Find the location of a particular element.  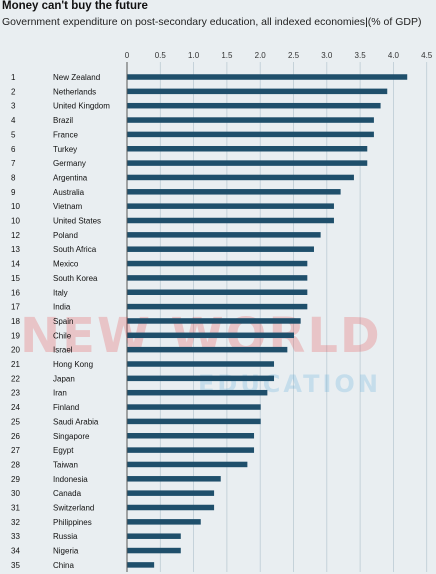

rank-label: 14 is located at coordinates (15, 264).